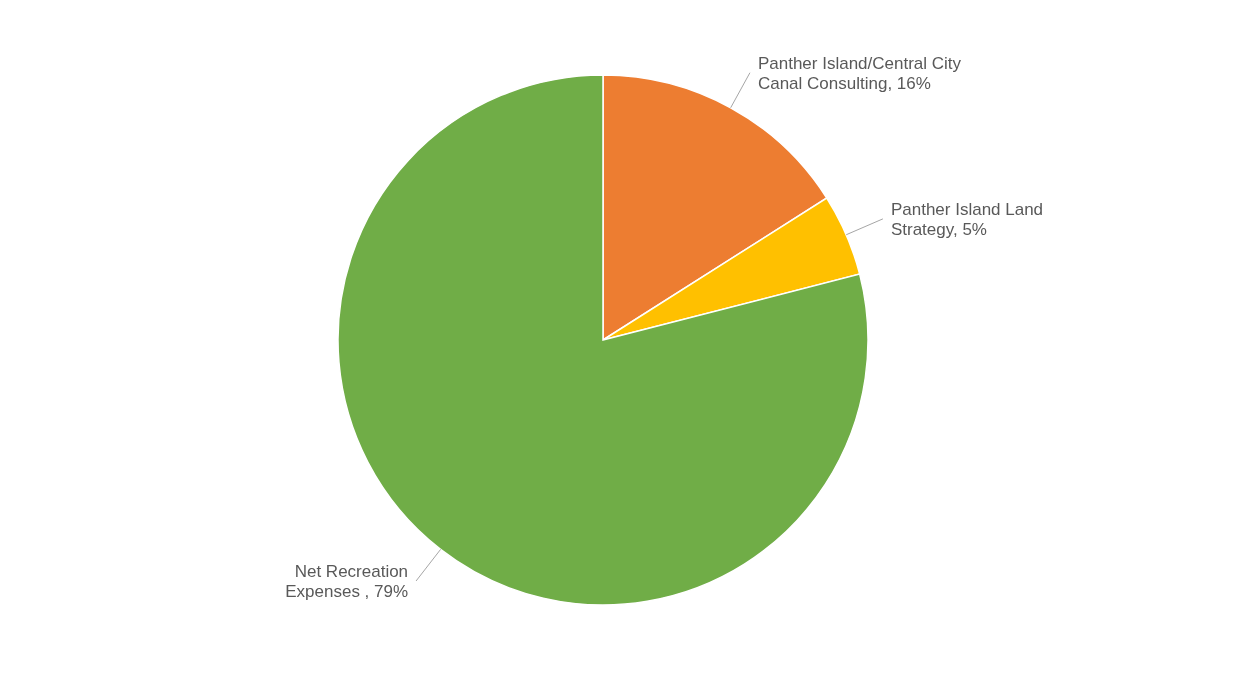 This screenshot has width=1251, height=674. Describe the element at coordinates (859, 73) in the screenshot. I see `slice-label: Panther Island/Central City Canal Consulting, 16%` at that location.